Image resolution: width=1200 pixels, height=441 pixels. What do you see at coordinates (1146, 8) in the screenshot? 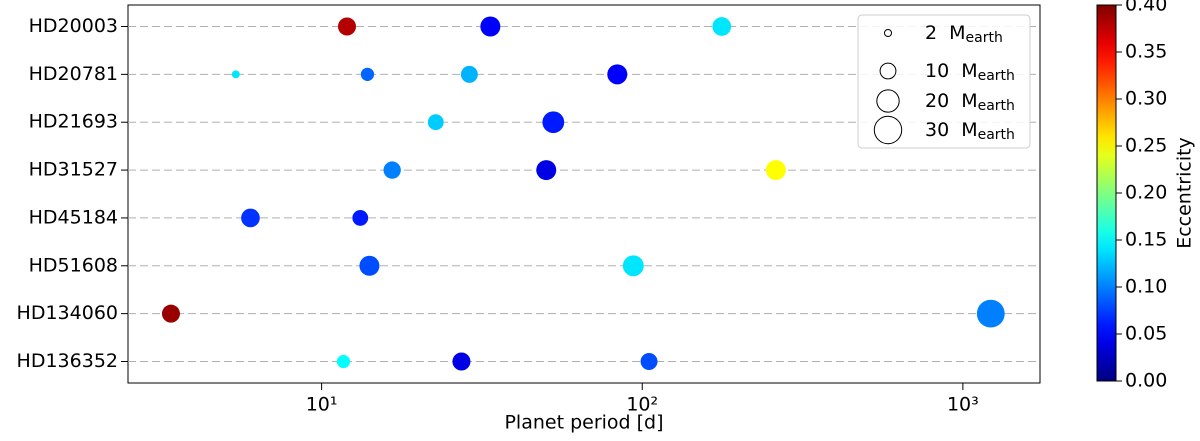
I see `colorbar-tick-label: 0.40` at bounding box center [1146, 8].